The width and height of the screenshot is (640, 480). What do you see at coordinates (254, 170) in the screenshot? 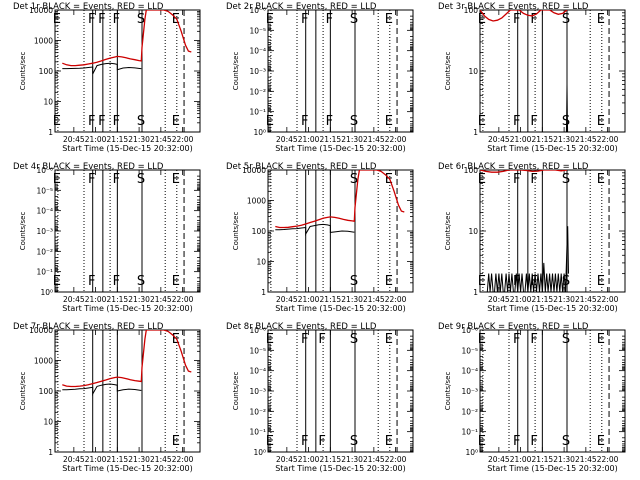
I see `y-tick-label: 10000` at bounding box center [254, 170].